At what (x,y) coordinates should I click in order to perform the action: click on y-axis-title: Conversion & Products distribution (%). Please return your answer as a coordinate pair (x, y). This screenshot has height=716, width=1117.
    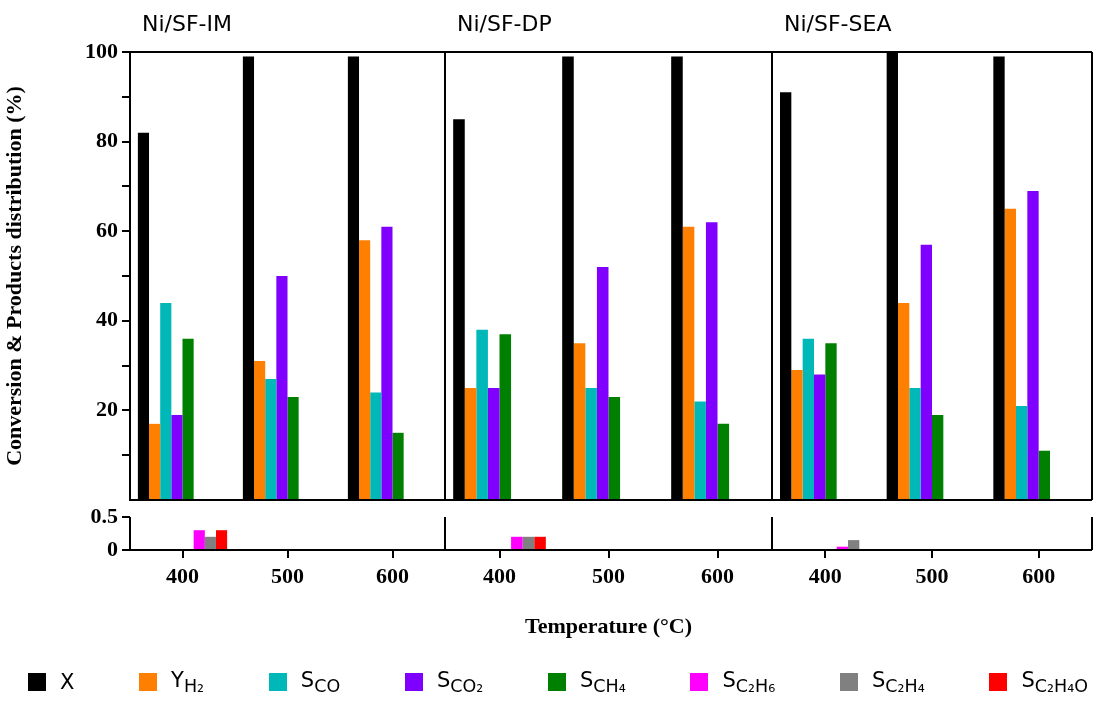
    Looking at the image, I should click on (13, 276).